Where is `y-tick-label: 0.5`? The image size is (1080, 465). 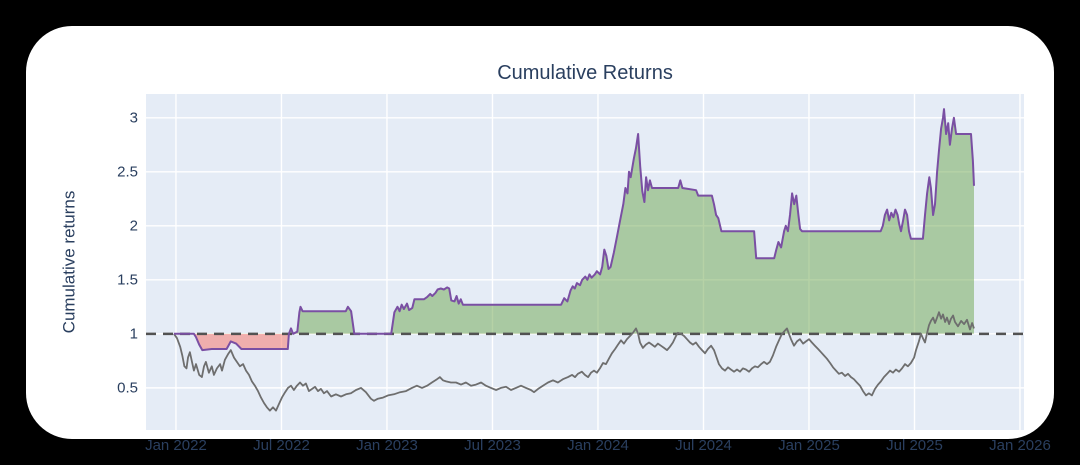 y-tick-label: 0.5 is located at coordinates (127, 388).